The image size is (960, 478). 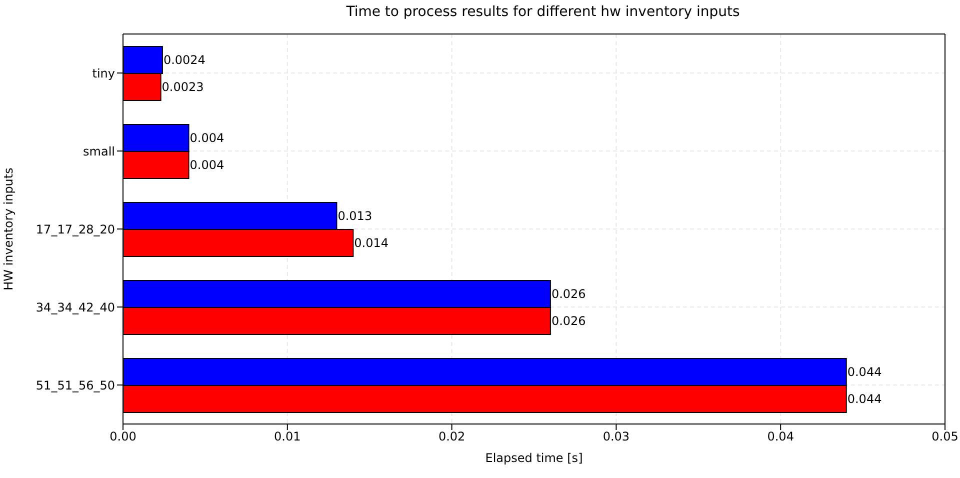 What do you see at coordinates (99, 151) in the screenshot?
I see `y-tick-label: small` at bounding box center [99, 151].